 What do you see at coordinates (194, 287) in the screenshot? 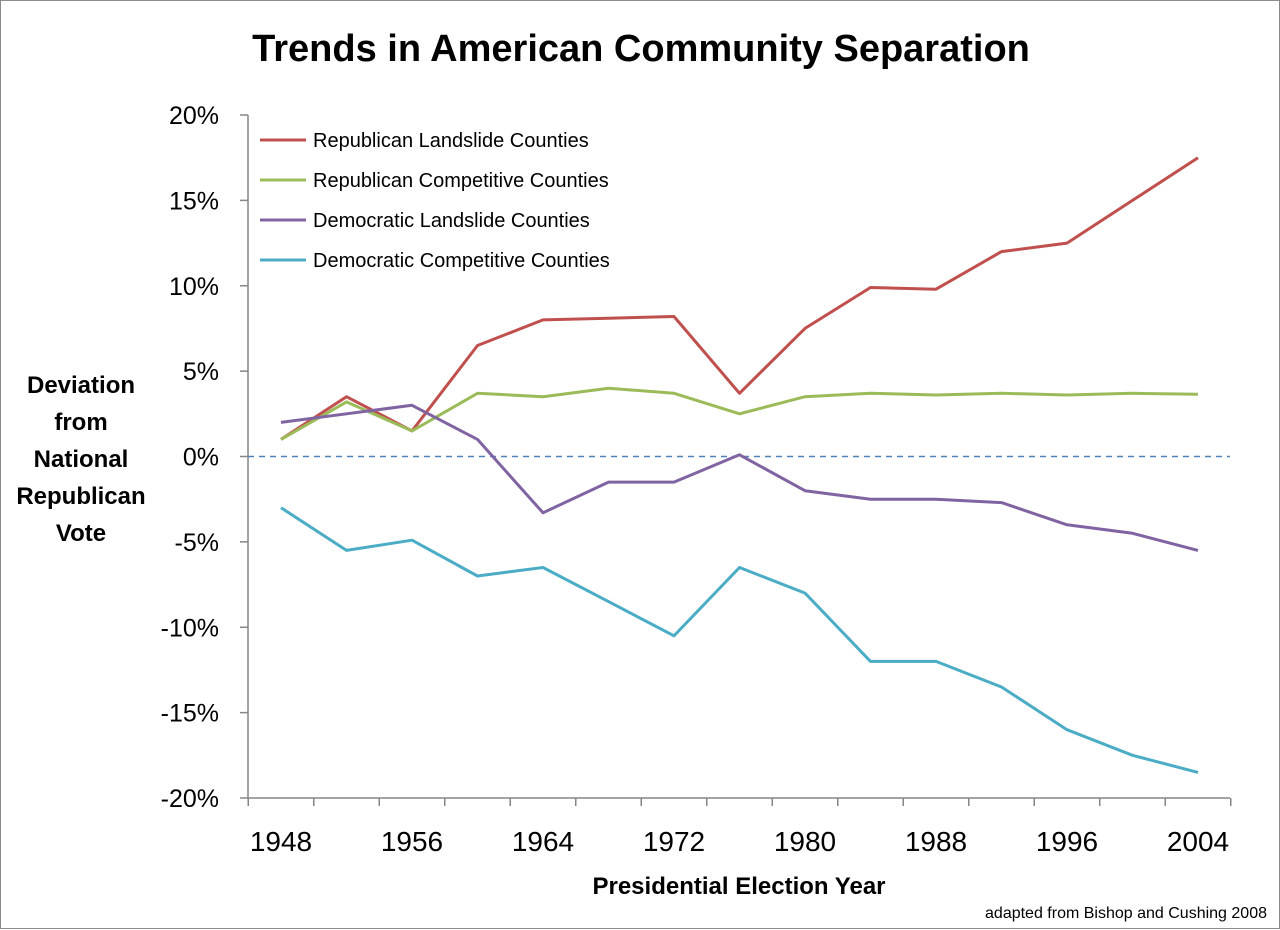
I see `y-tick-label: 10%` at bounding box center [194, 287].